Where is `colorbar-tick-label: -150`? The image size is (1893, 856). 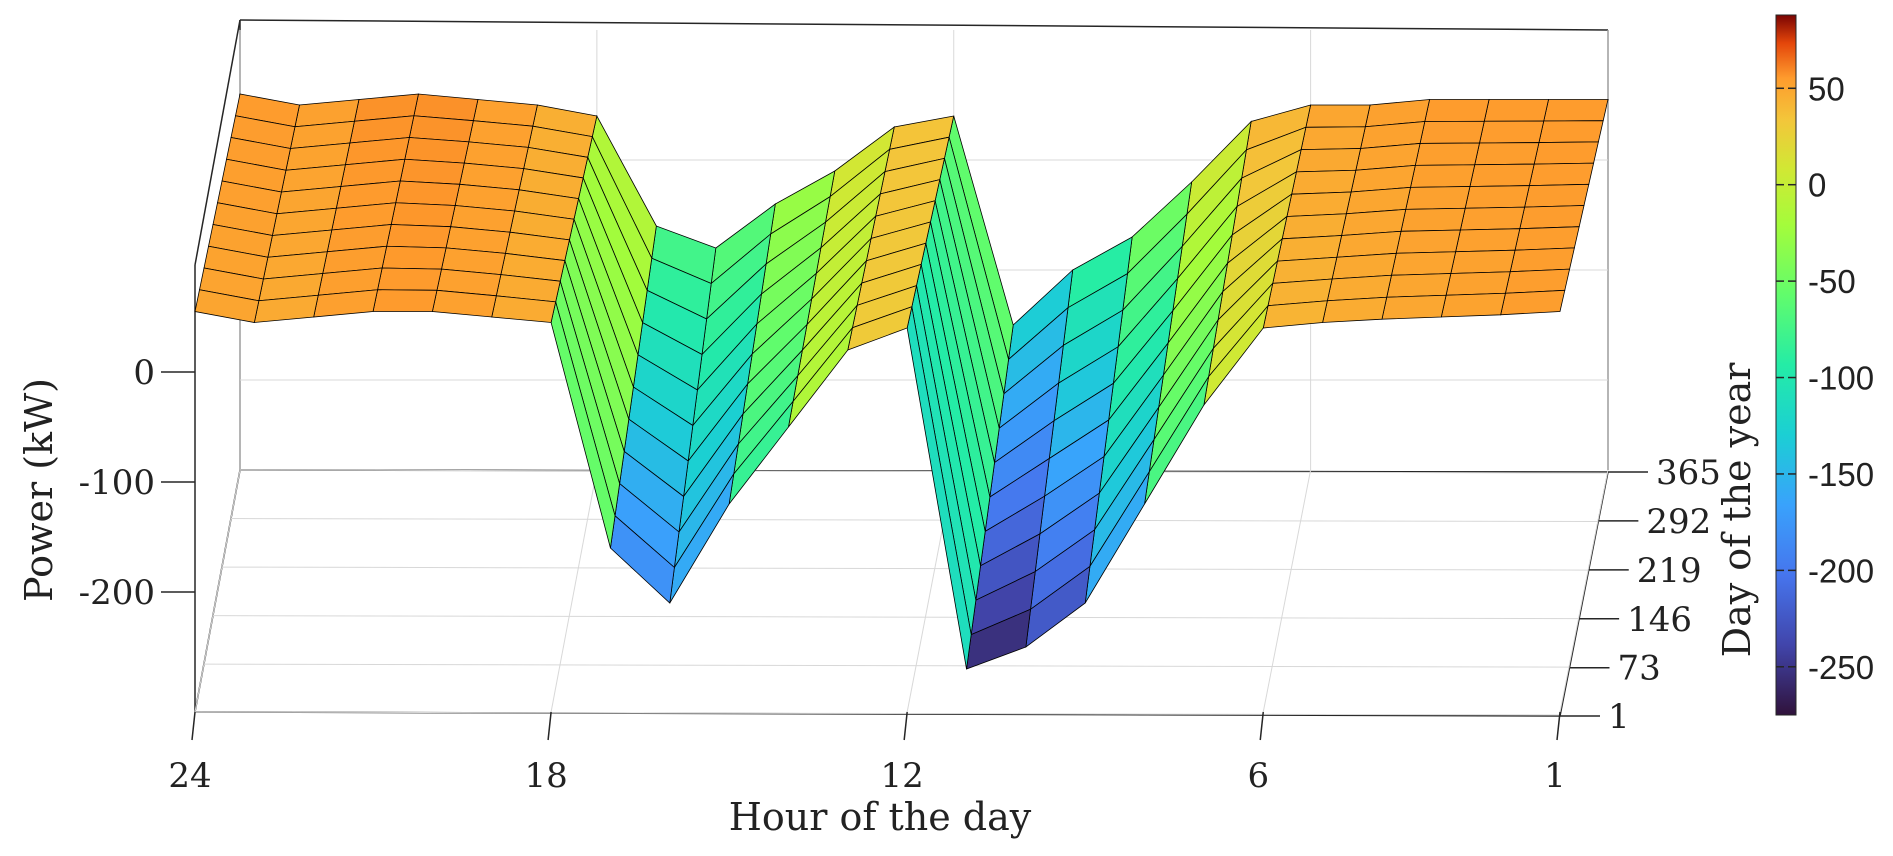 colorbar-tick-label: -150 is located at coordinates (1841, 474).